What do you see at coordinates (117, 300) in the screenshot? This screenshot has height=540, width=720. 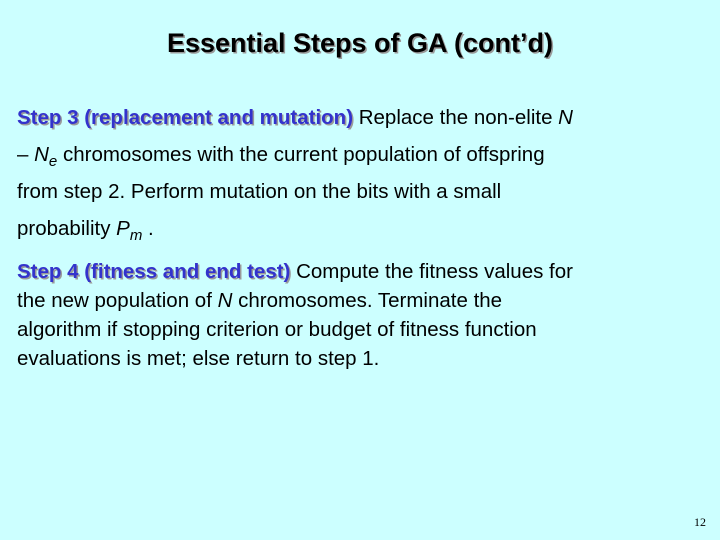 I see `step-4-line-2-text-before: the new population of` at bounding box center [117, 300].